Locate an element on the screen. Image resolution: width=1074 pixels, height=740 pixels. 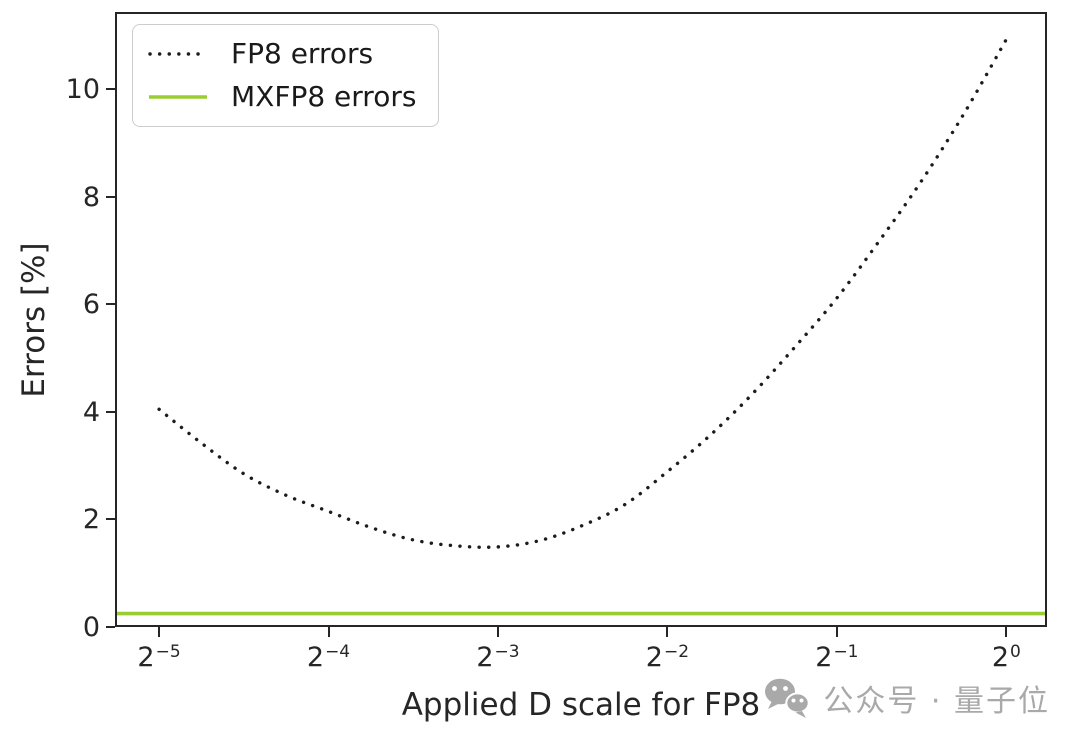
fp8-dotted-line-sample is located at coordinates (178, 54).